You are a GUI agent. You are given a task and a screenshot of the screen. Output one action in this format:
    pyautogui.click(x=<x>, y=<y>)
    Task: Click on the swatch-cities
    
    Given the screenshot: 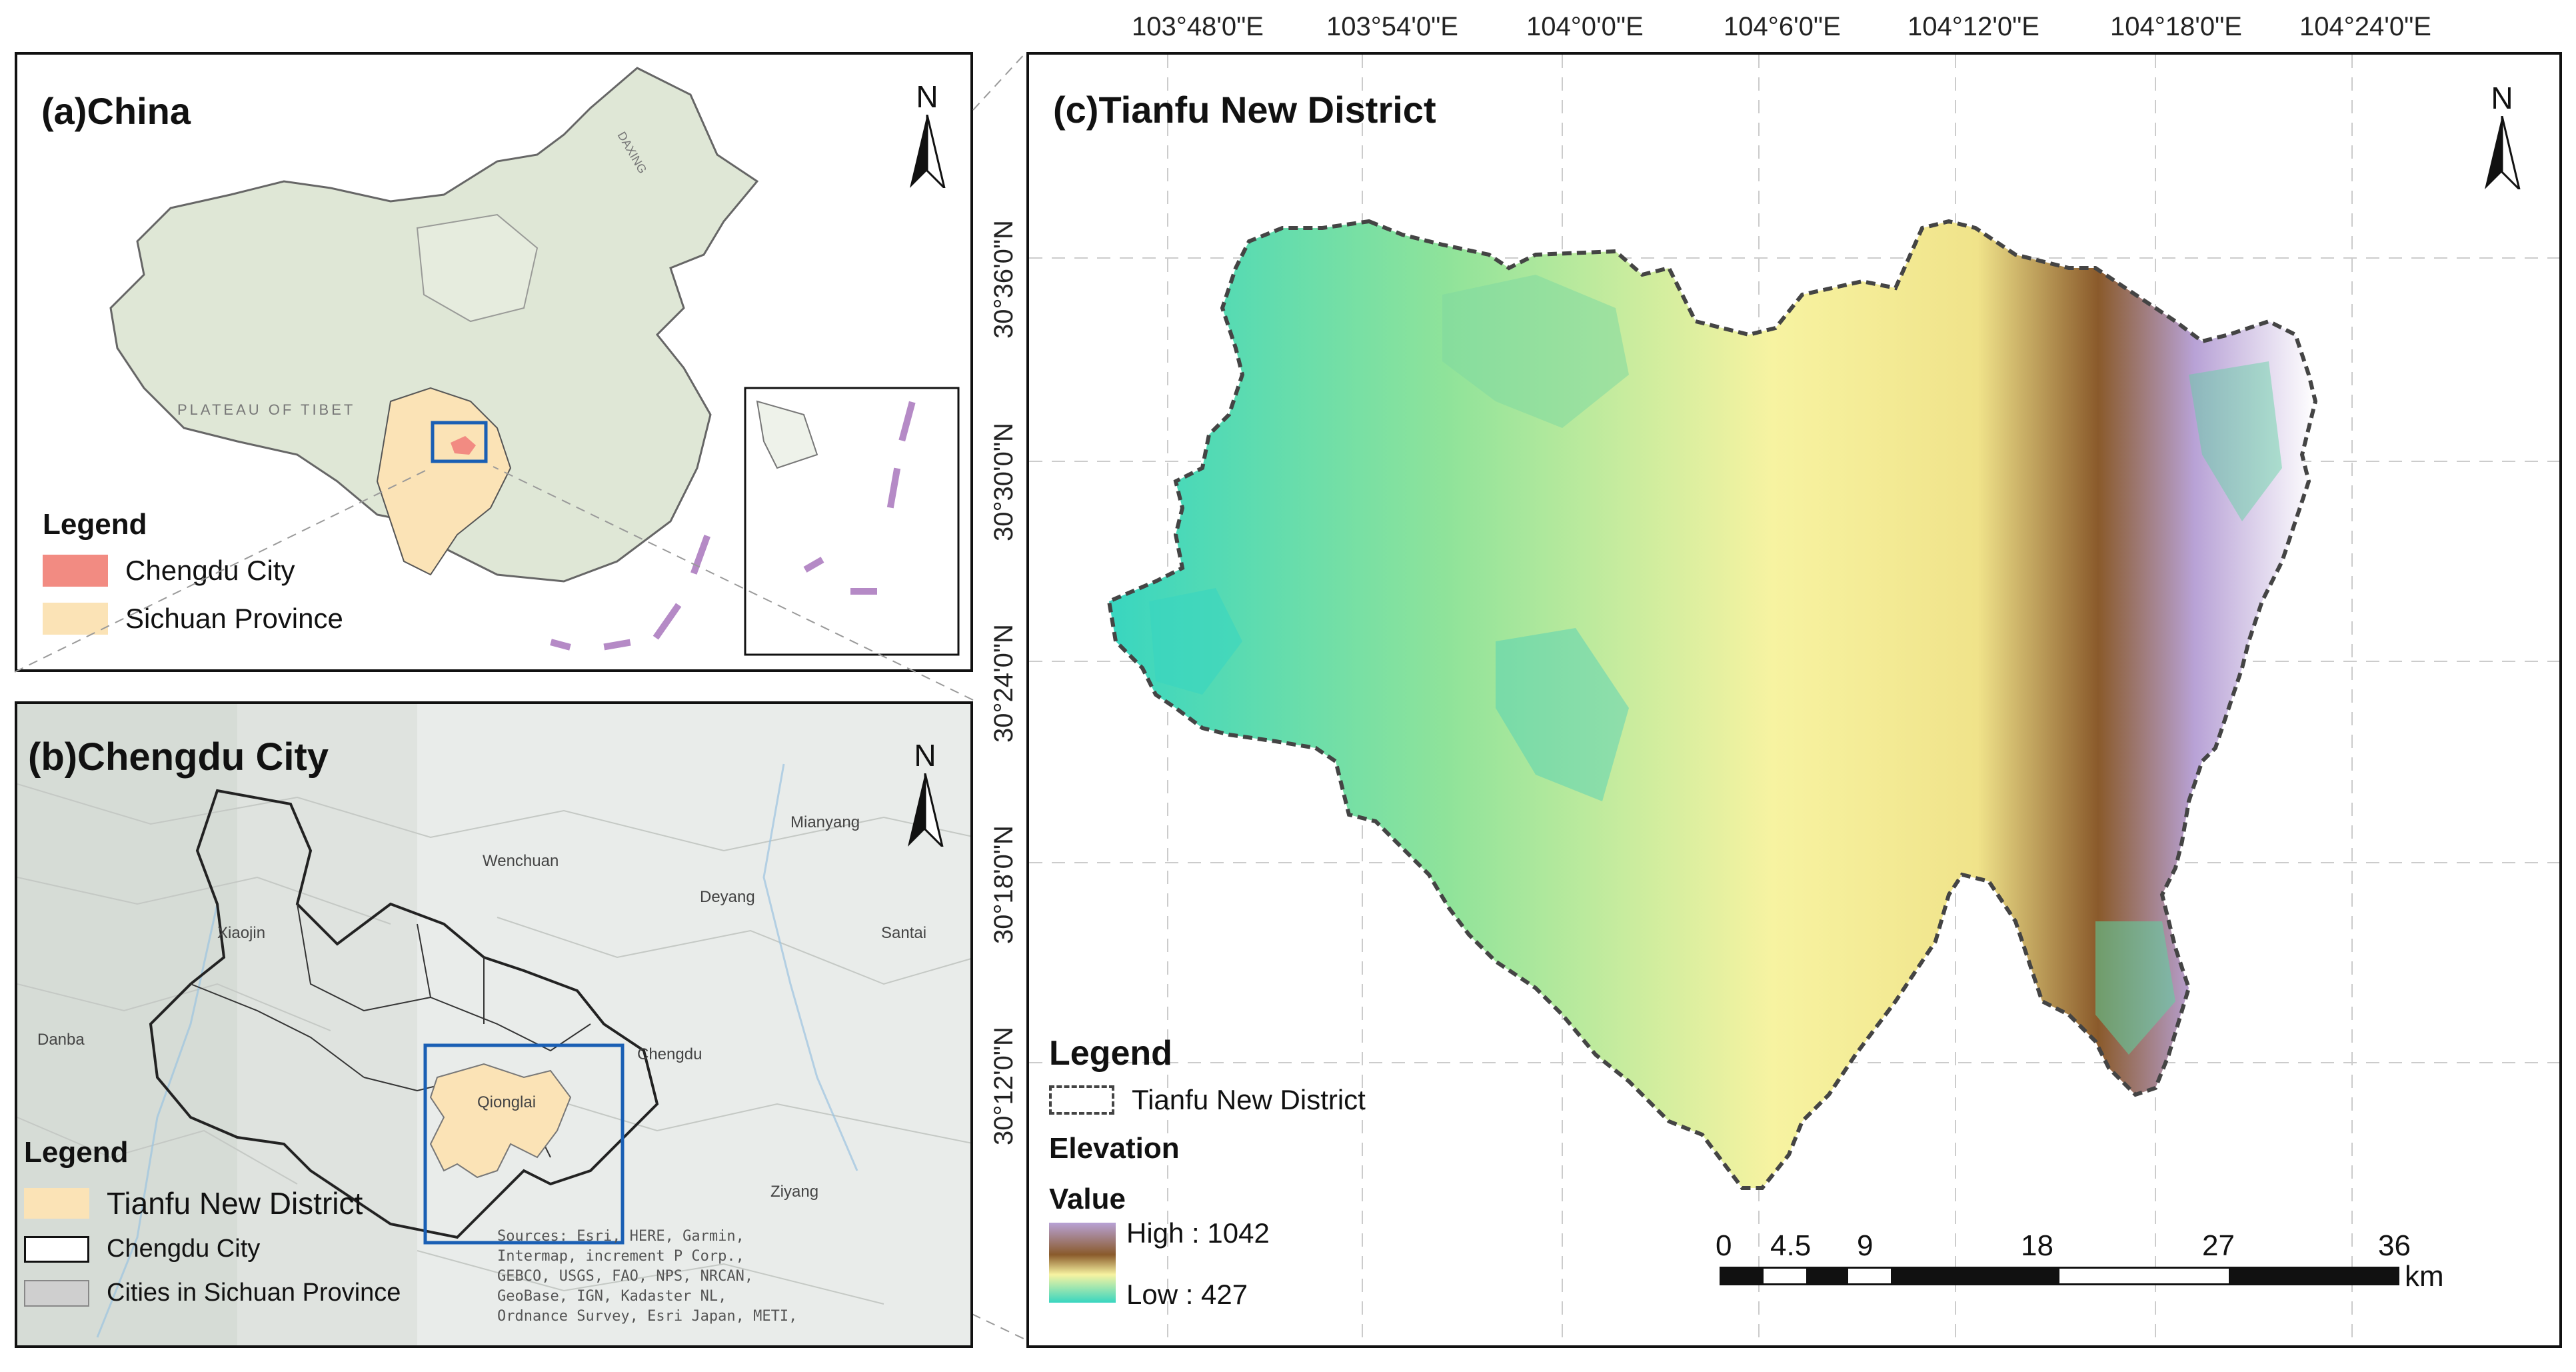 What is the action you would take?
    pyautogui.click(x=57, y=1293)
    